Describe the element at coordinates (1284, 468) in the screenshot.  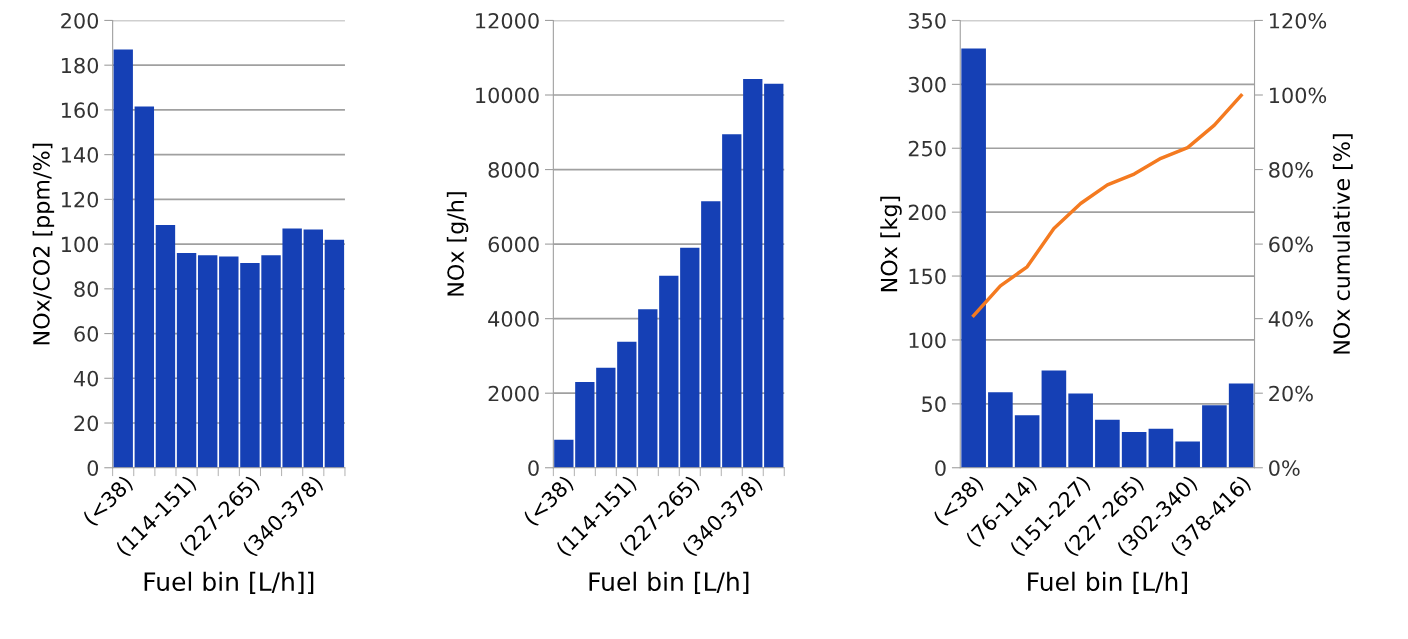
I see `y2-tick-label: 0%` at that location.